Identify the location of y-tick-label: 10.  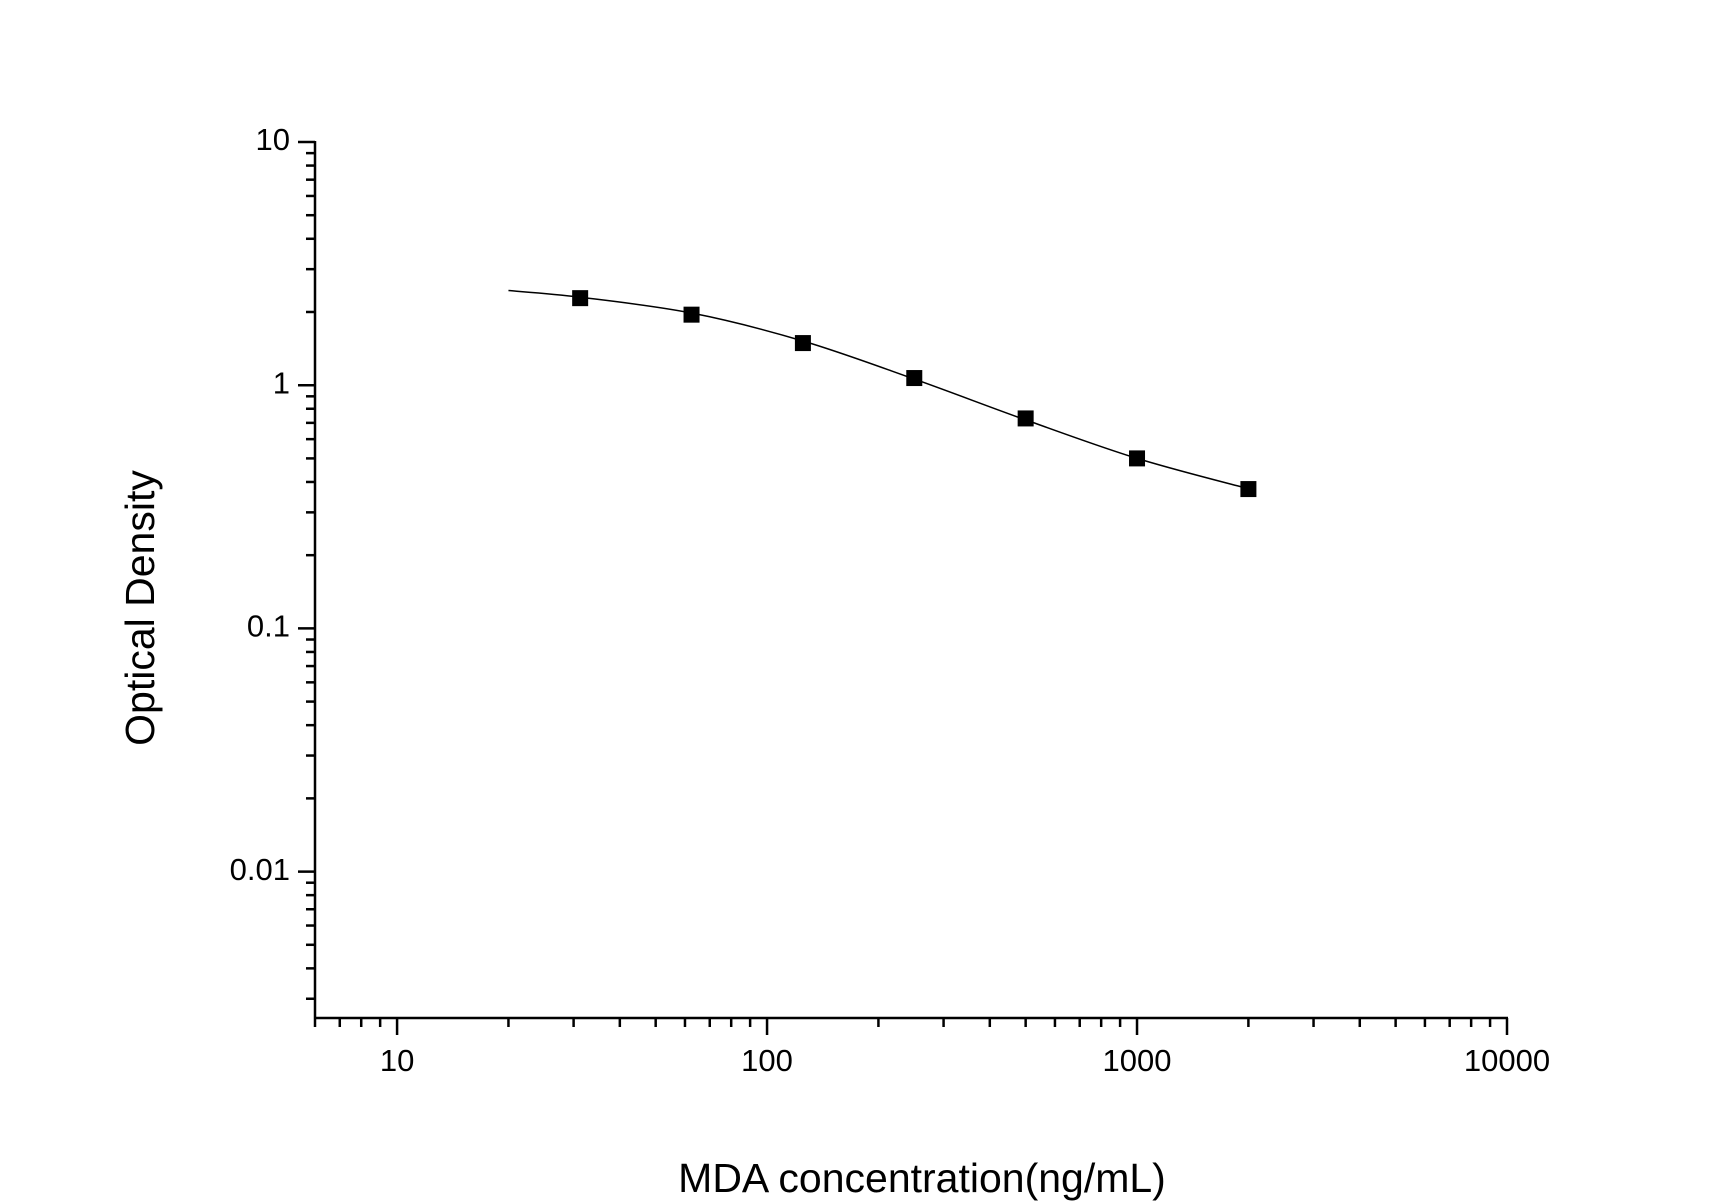
(273, 139).